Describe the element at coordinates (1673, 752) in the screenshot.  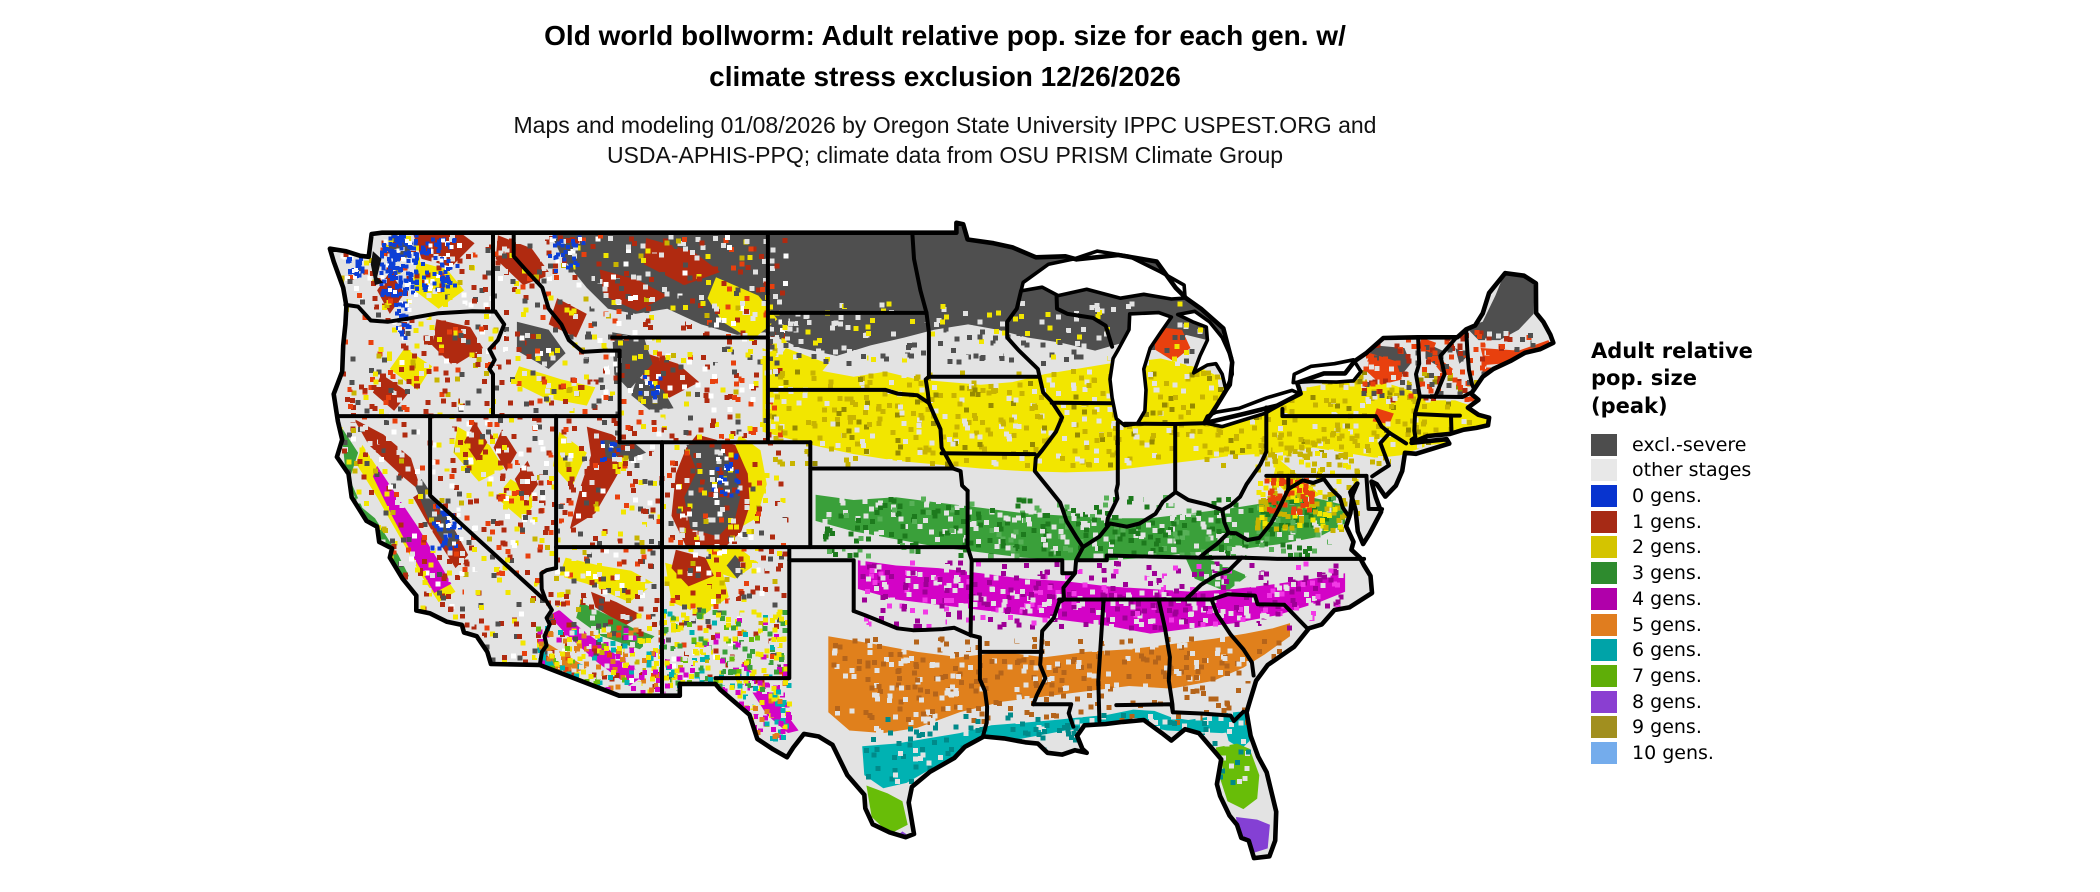
I see `legend-label: 10 gens.` at that location.